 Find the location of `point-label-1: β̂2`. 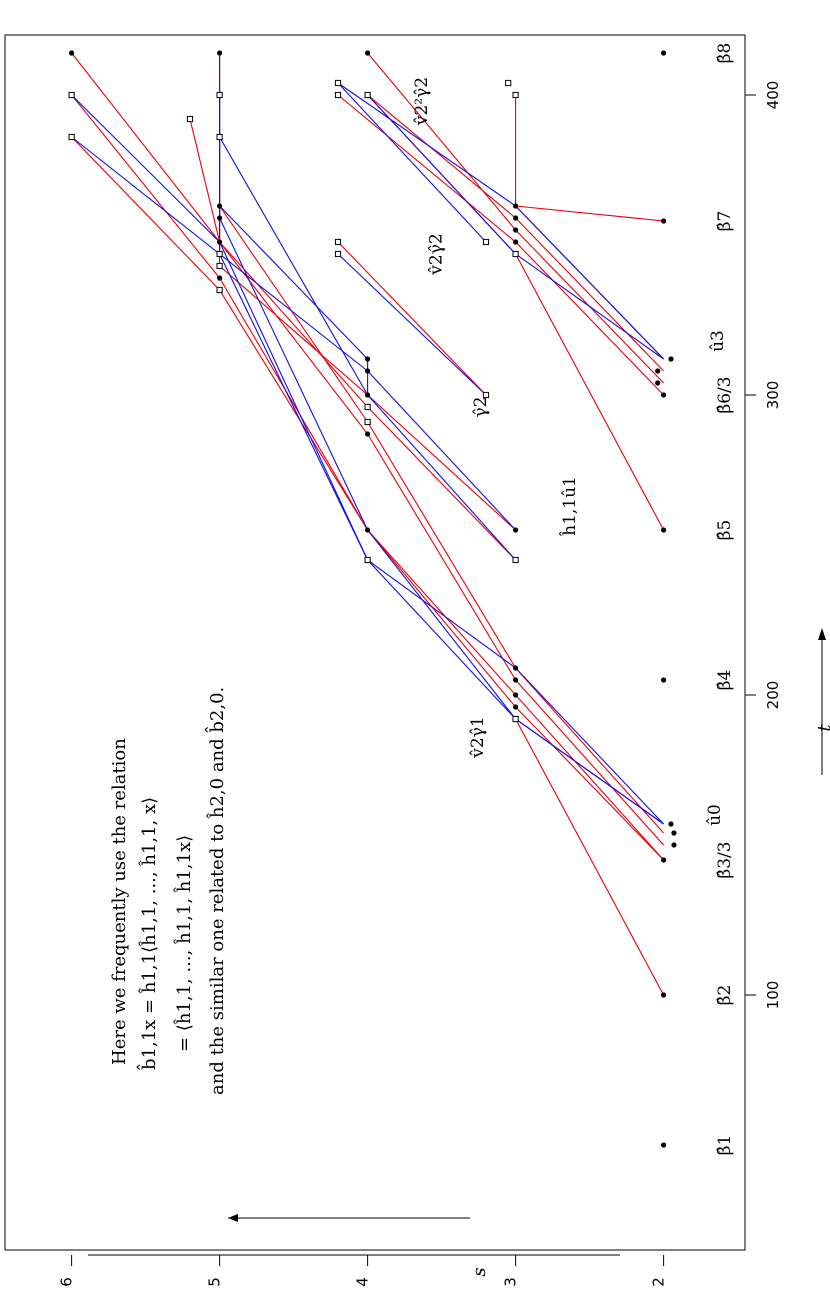

point-label-1: β̂2 is located at coordinates (725, 995).